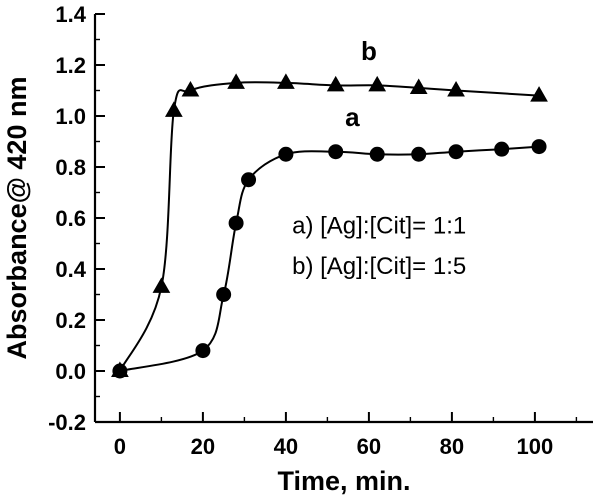  Describe the element at coordinates (70, 320) in the screenshot. I see `y-tick-label: 0.2` at that location.